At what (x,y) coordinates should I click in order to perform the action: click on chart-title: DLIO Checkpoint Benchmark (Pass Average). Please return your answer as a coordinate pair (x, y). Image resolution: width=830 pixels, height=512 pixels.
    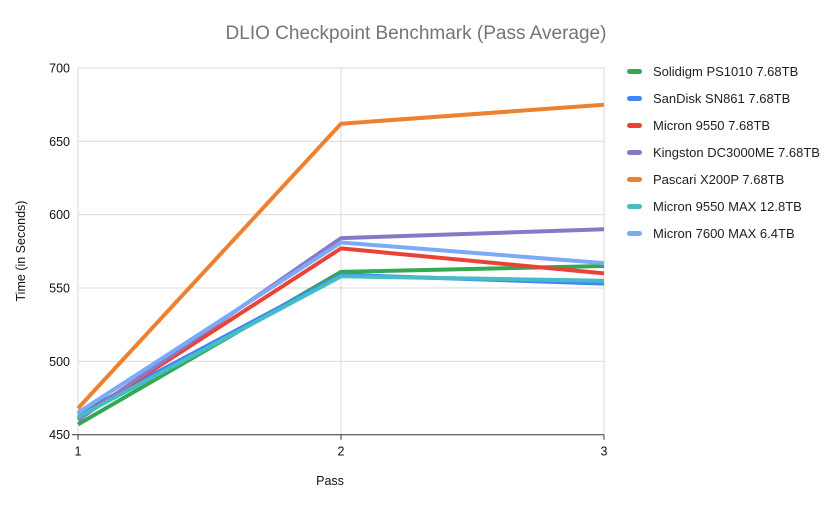
    Looking at the image, I should click on (416, 33).